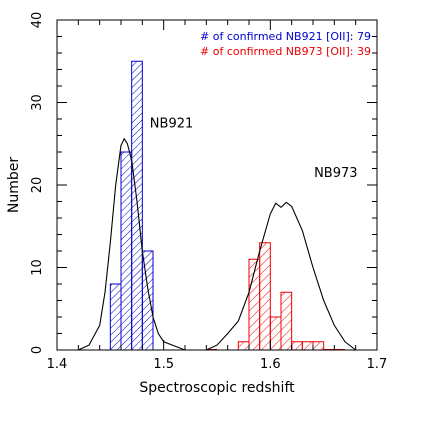 This screenshot has width=436, height=436. Describe the element at coordinates (285, 51) in the screenshot. I see `legend-entry-nb973: # of confirmed NB973 [OII]: 39` at that location.